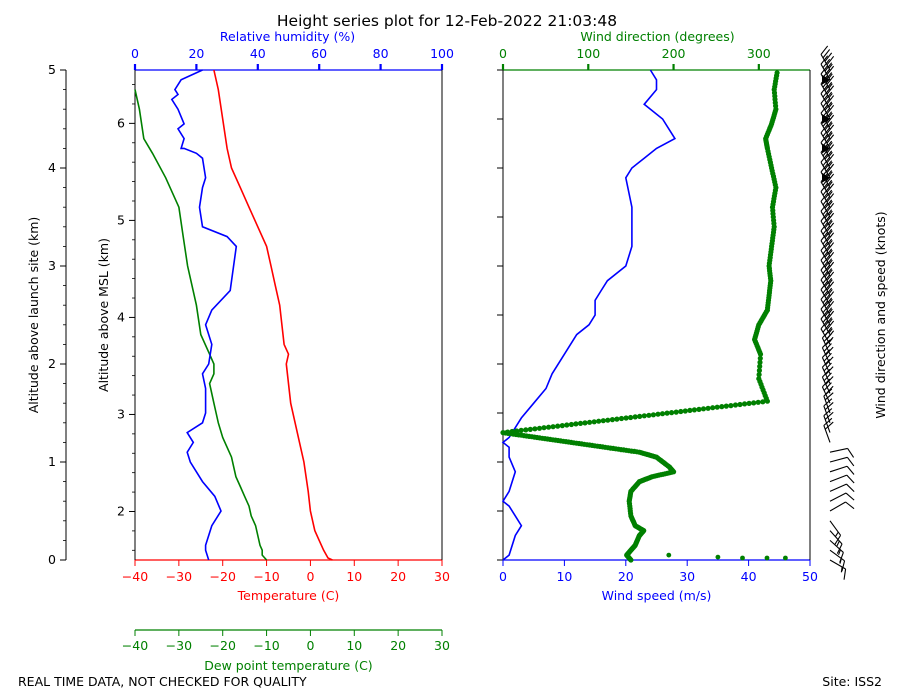 This screenshot has width=900, height=700. What do you see at coordinates (52, 461) in the screenshot?
I see `outer-y-tick-label: 1` at bounding box center [52, 461].